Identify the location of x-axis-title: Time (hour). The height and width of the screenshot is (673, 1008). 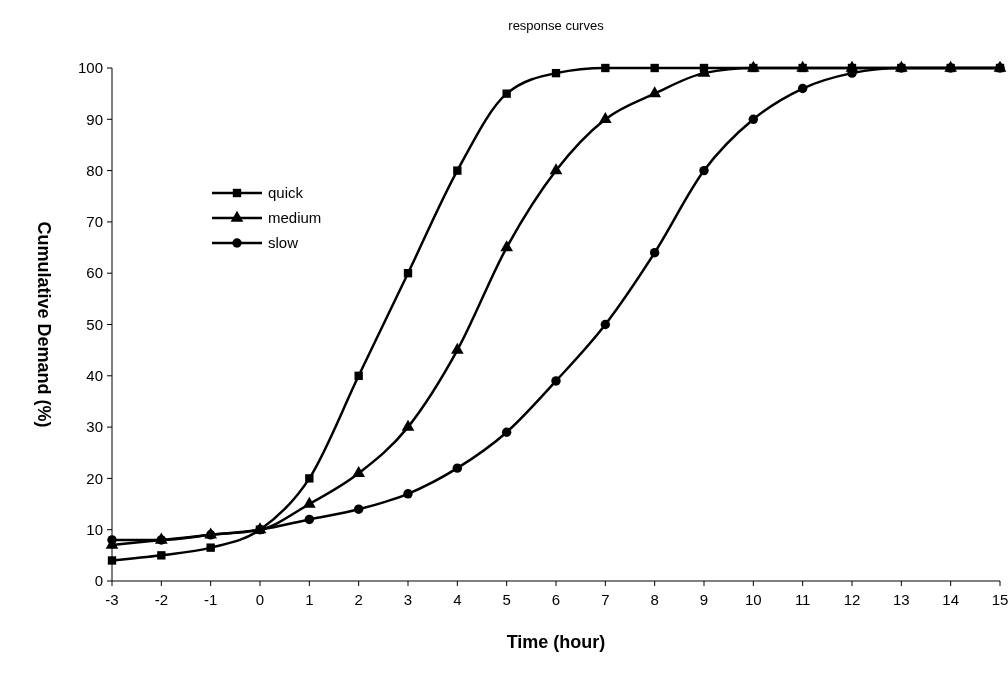
(556, 642).